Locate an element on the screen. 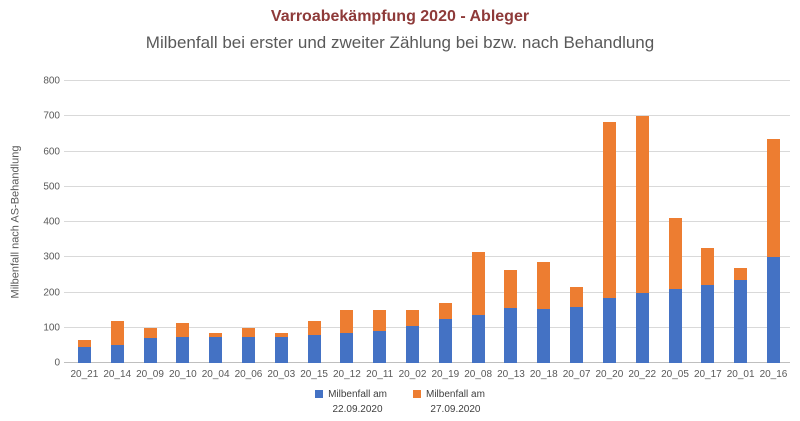 The image size is (800, 421). chart-title: Varroabekämpfung 2020 - Ableger is located at coordinates (400, 16).